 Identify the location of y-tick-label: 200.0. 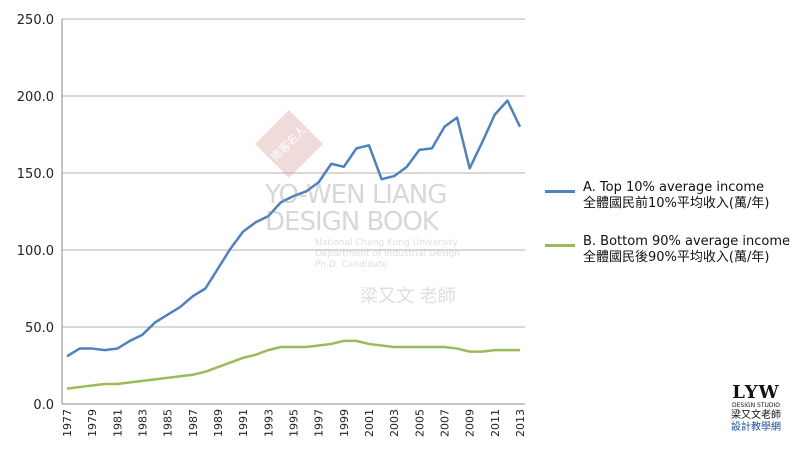
(35, 97).